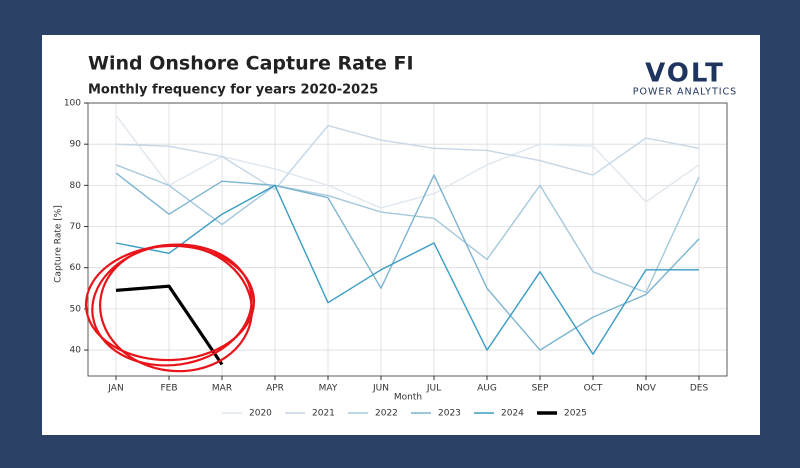 The width and height of the screenshot is (800, 468). Describe the element at coordinates (433, 389) in the screenshot. I see `x-tick-label: JUL` at that location.